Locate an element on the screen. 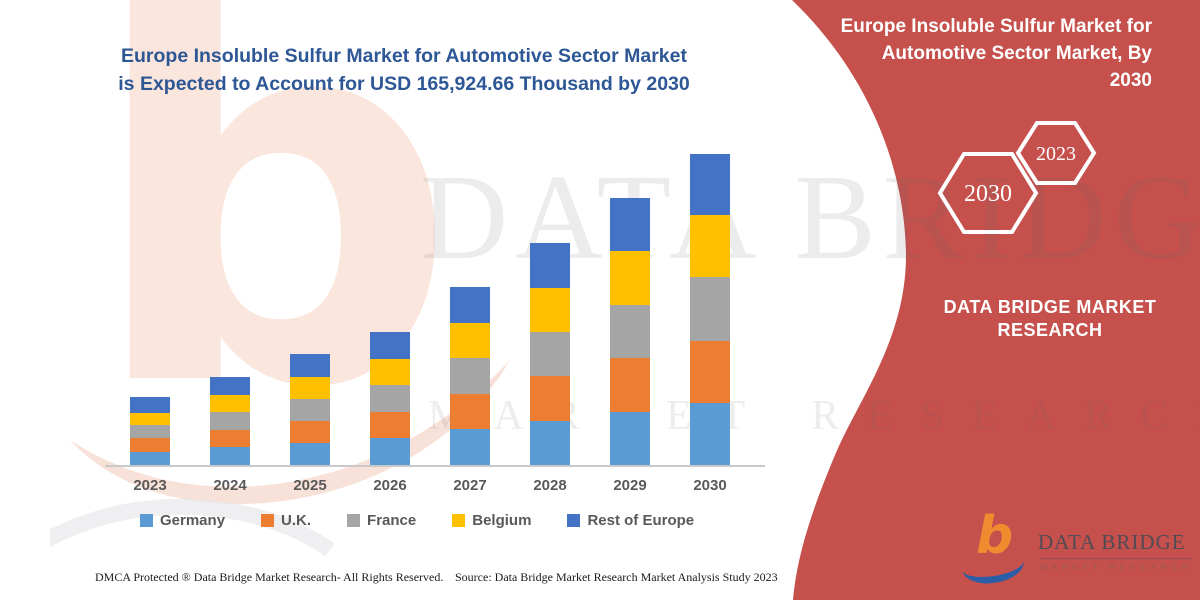  x-tick-label-2028: 2028 is located at coordinates (550, 485).